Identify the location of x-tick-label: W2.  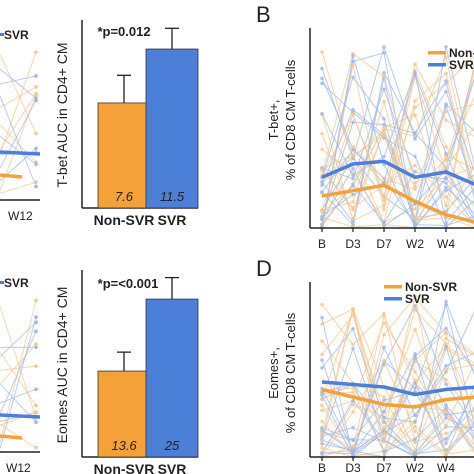
(415, 467).